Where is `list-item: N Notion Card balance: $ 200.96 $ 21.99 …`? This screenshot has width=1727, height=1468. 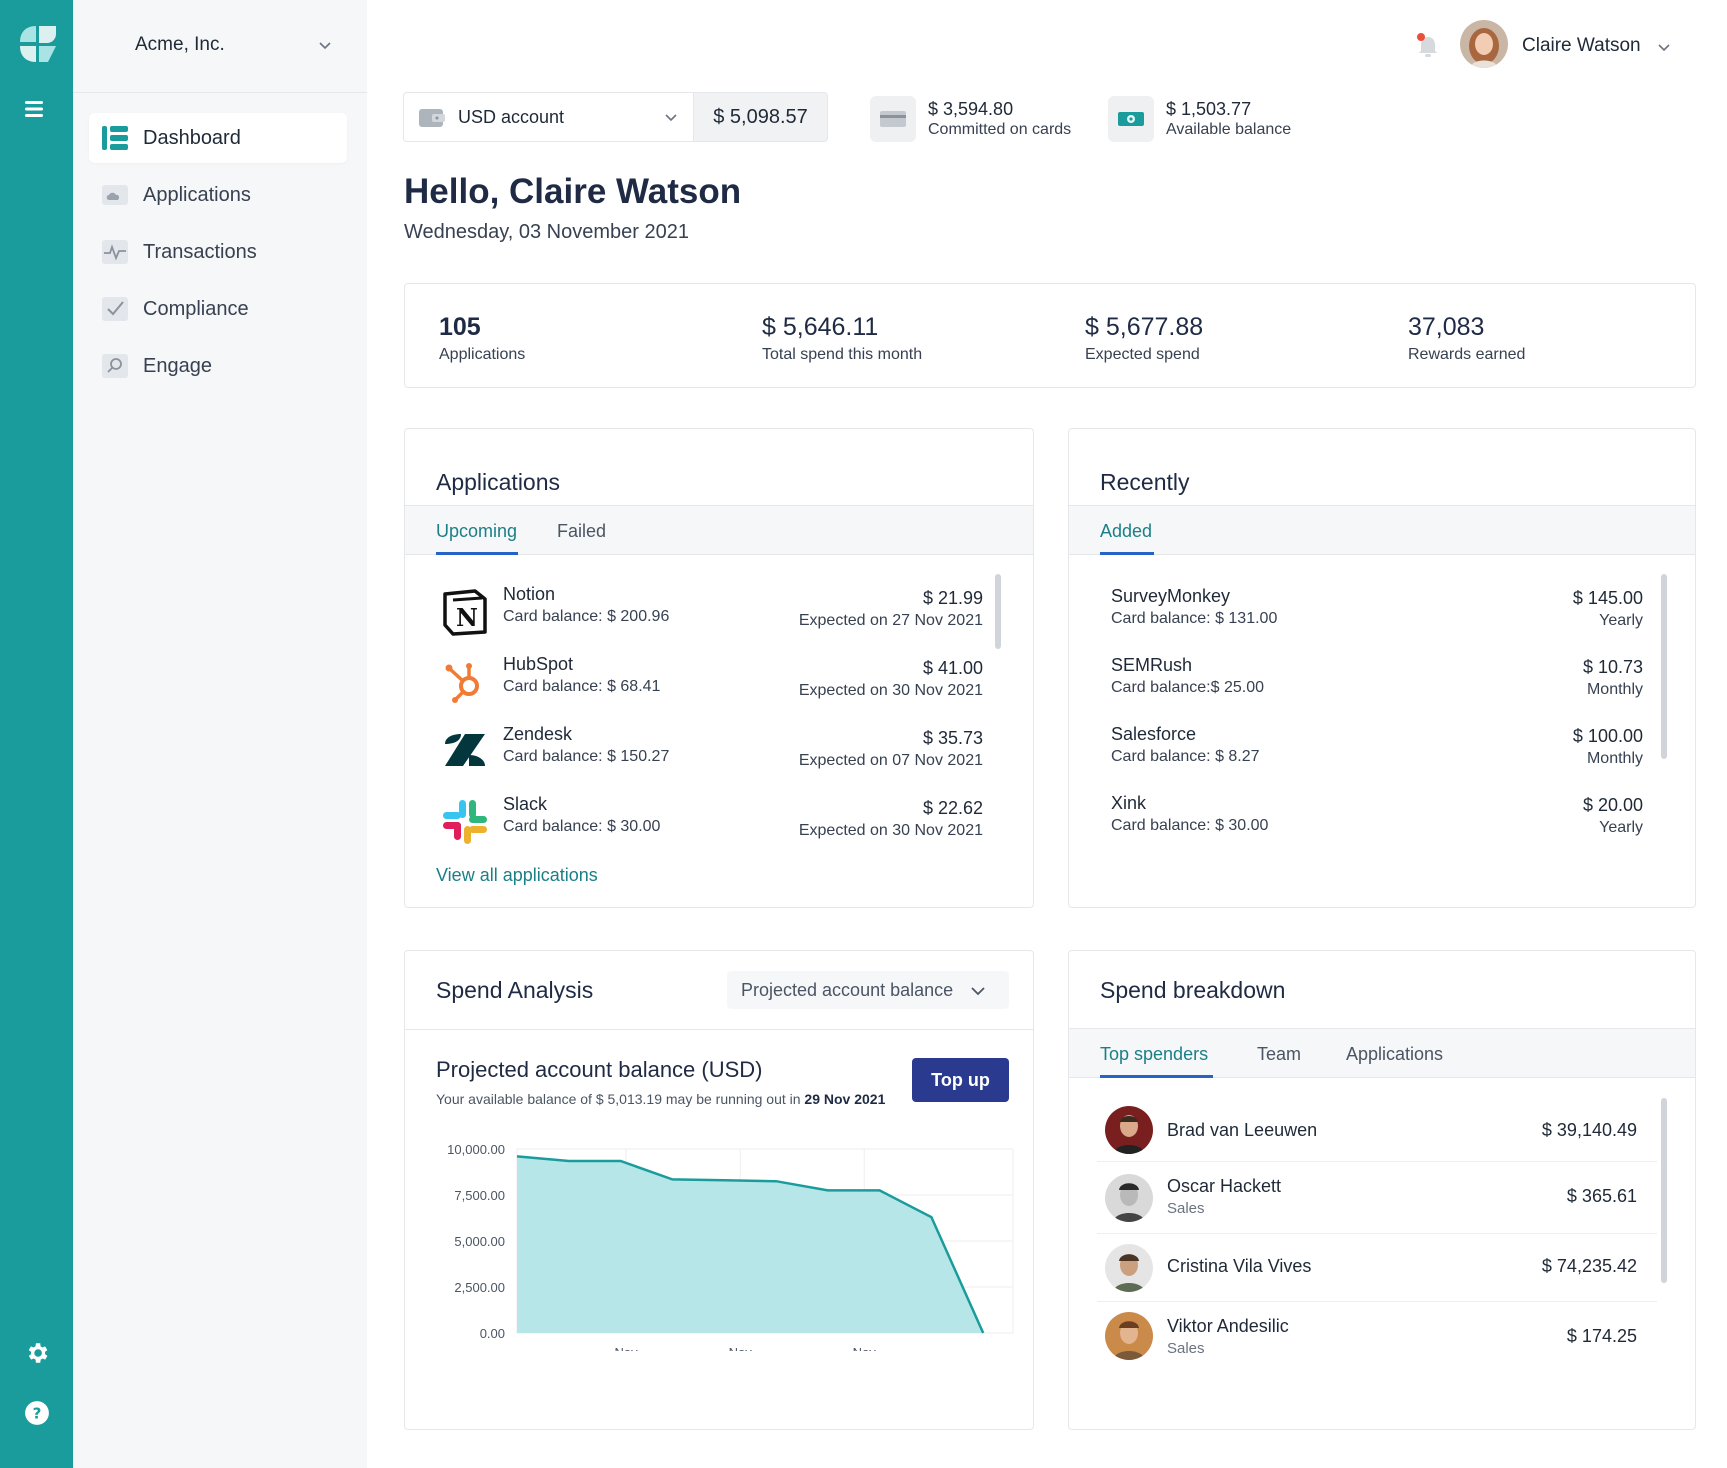 list-item: N Notion Card balance: $ 200.96 $ 21.99 … is located at coordinates (719, 614).